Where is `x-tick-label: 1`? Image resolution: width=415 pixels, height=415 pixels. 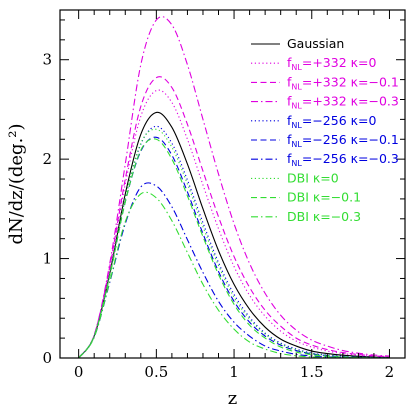
x-tick-label: 1 is located at coordinates (234, 372).